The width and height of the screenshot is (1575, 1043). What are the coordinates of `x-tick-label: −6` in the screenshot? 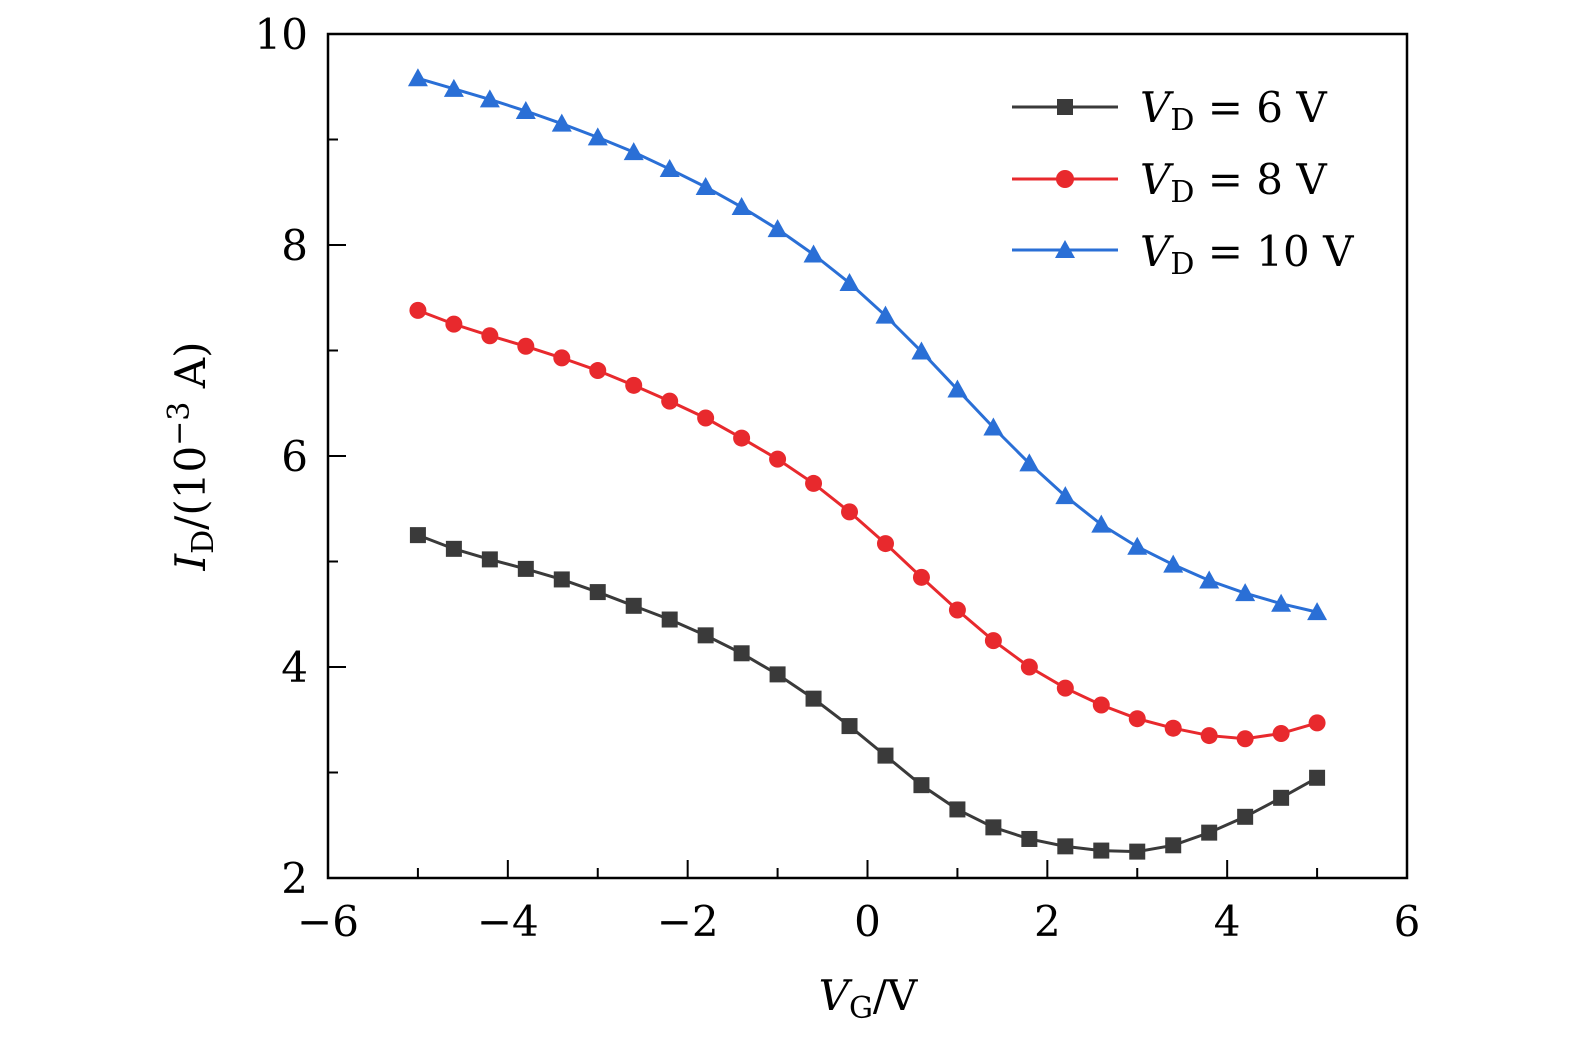 It's located at (328, 921).